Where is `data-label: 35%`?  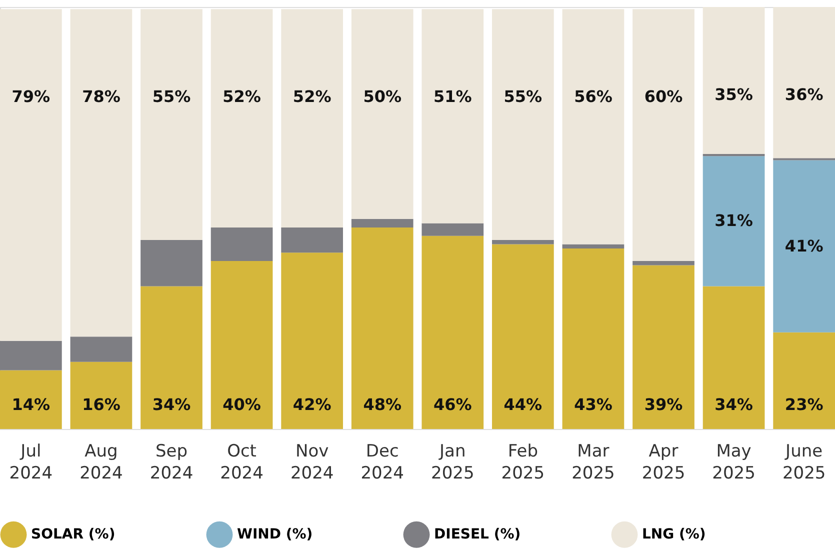
data-label: 35% is located at coordinates (733, 94).